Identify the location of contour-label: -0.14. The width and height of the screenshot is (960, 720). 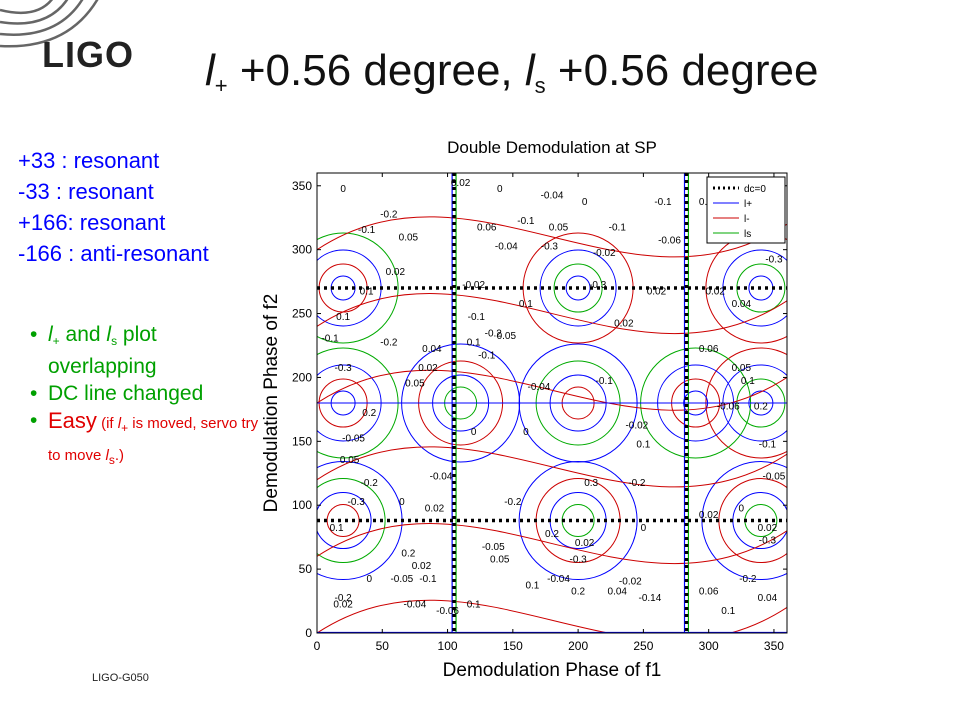
(650, 598).